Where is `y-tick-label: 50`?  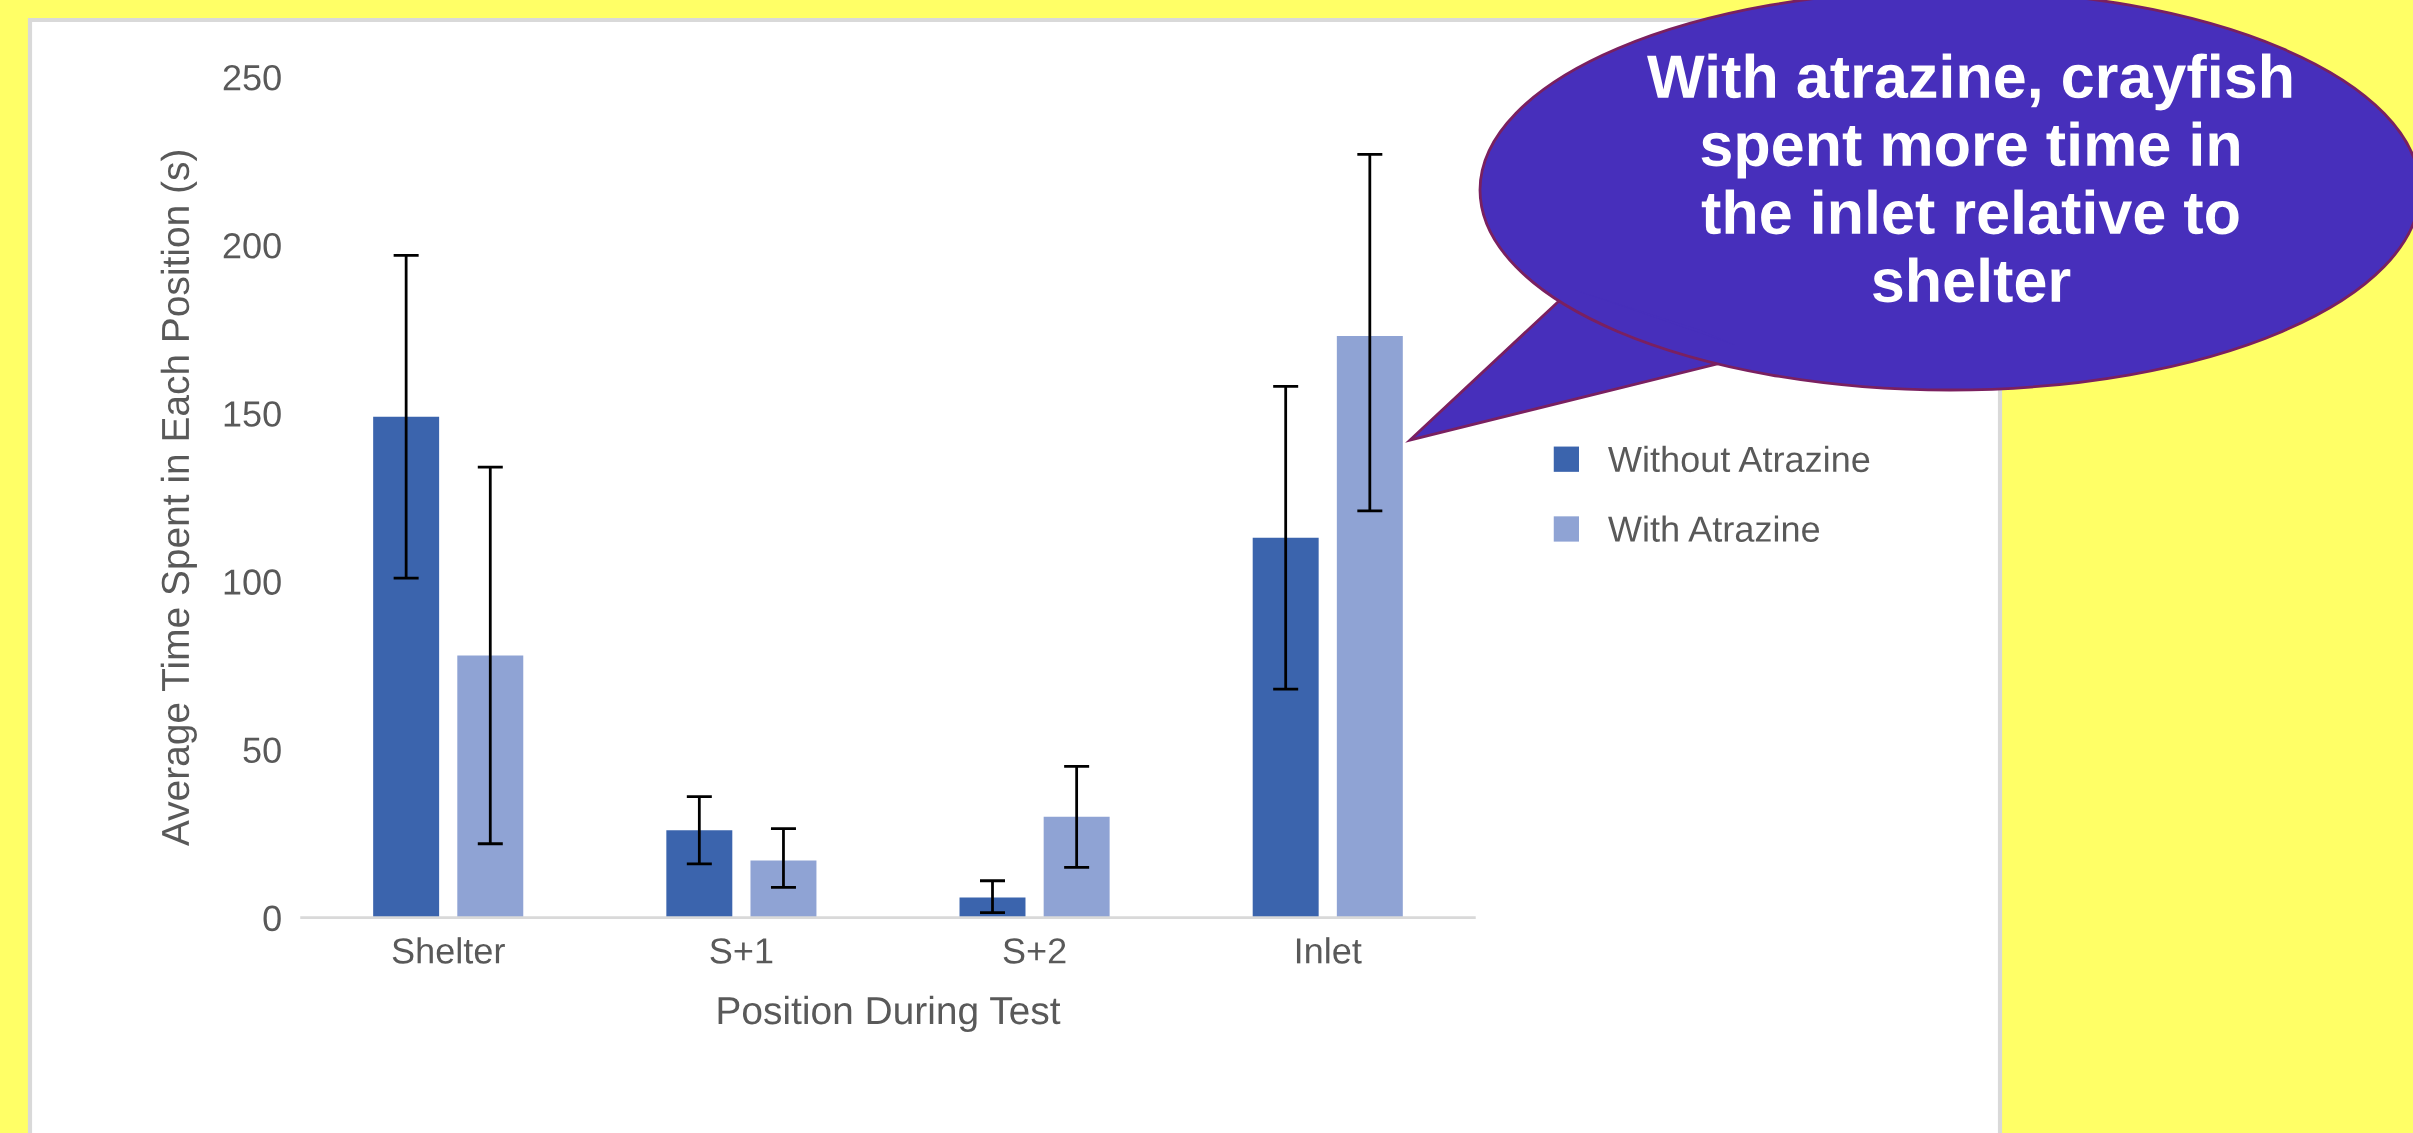 y-tick-label: 50 is located at coordinates (262, 750).